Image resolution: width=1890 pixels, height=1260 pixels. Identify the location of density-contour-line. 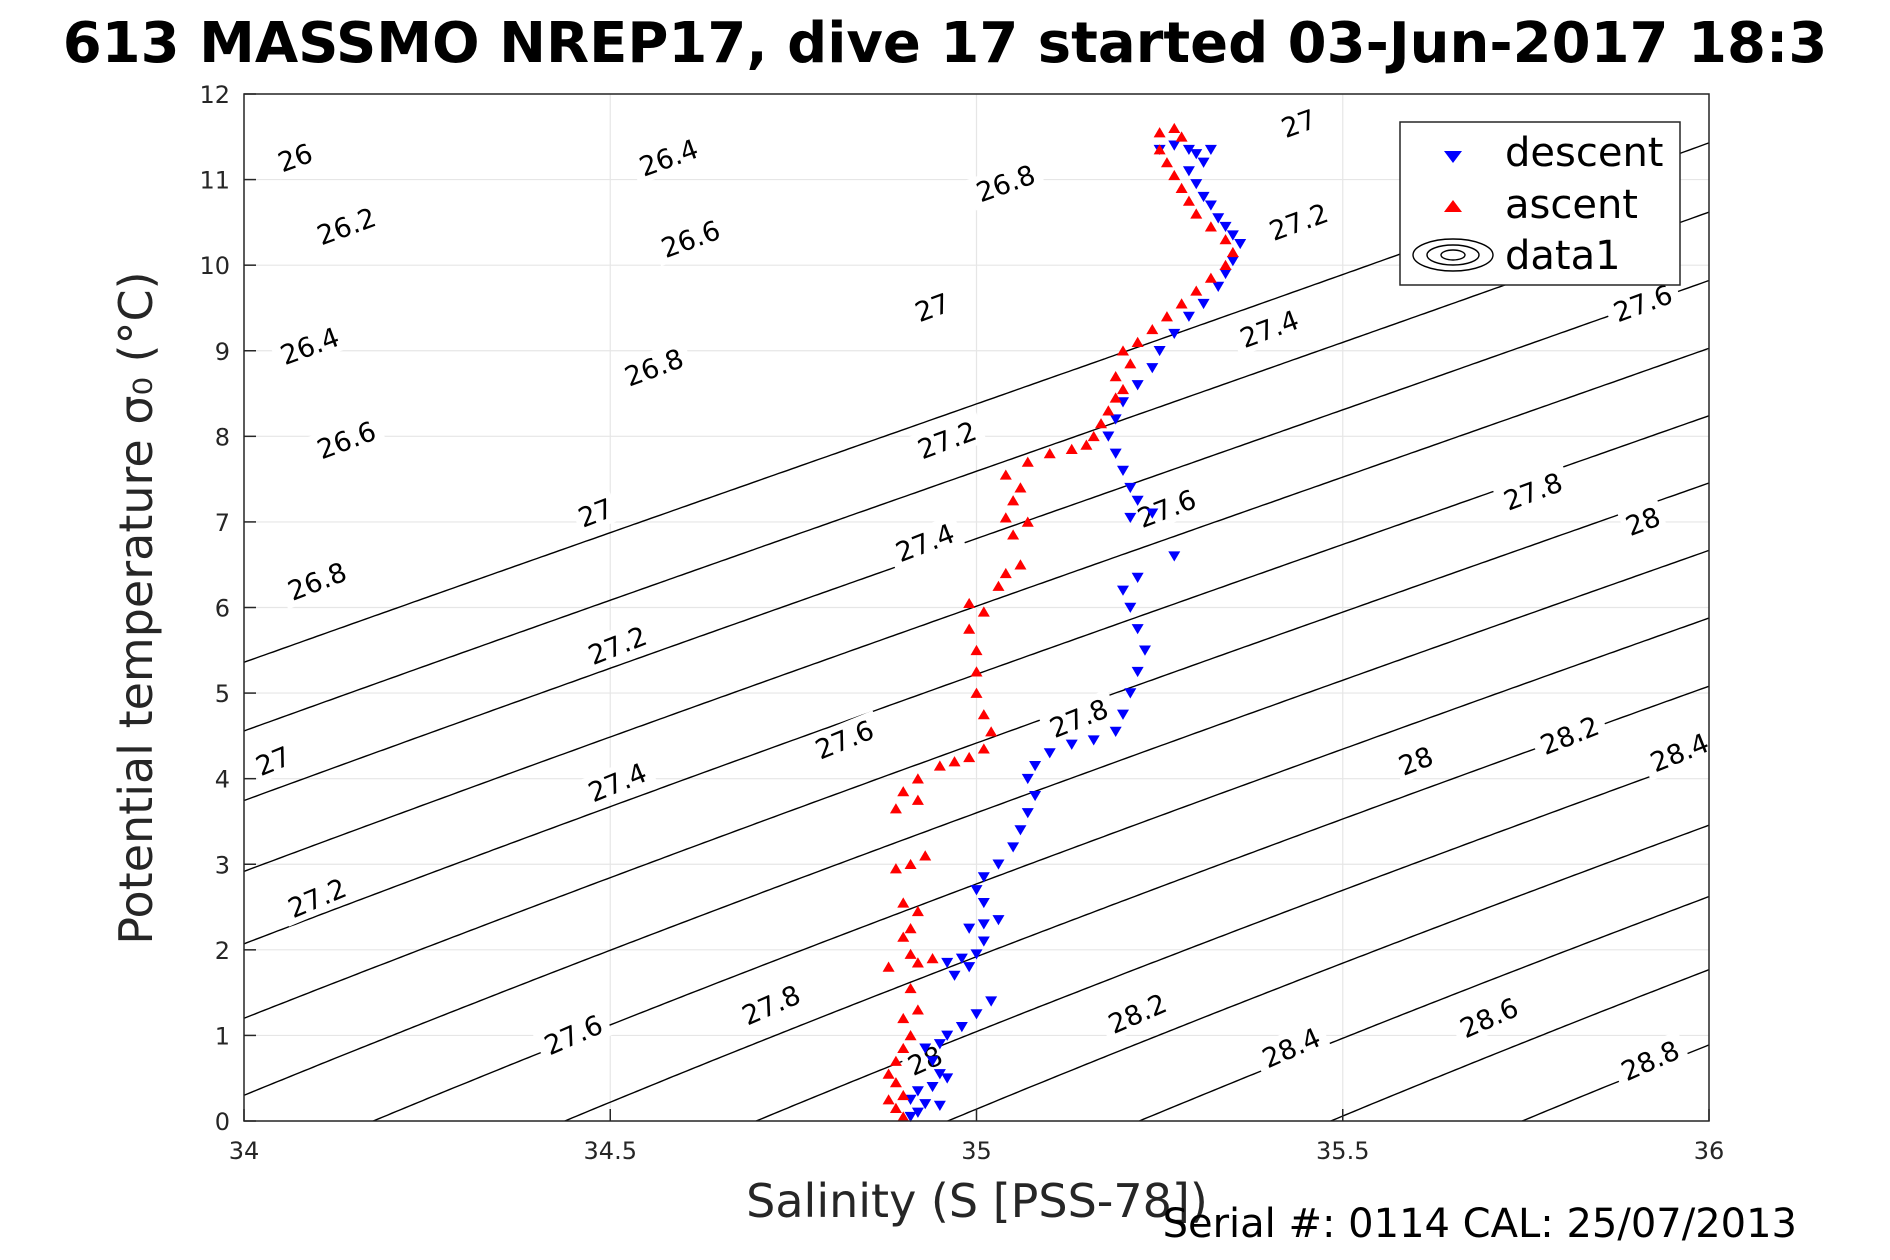
(1614, 1082).